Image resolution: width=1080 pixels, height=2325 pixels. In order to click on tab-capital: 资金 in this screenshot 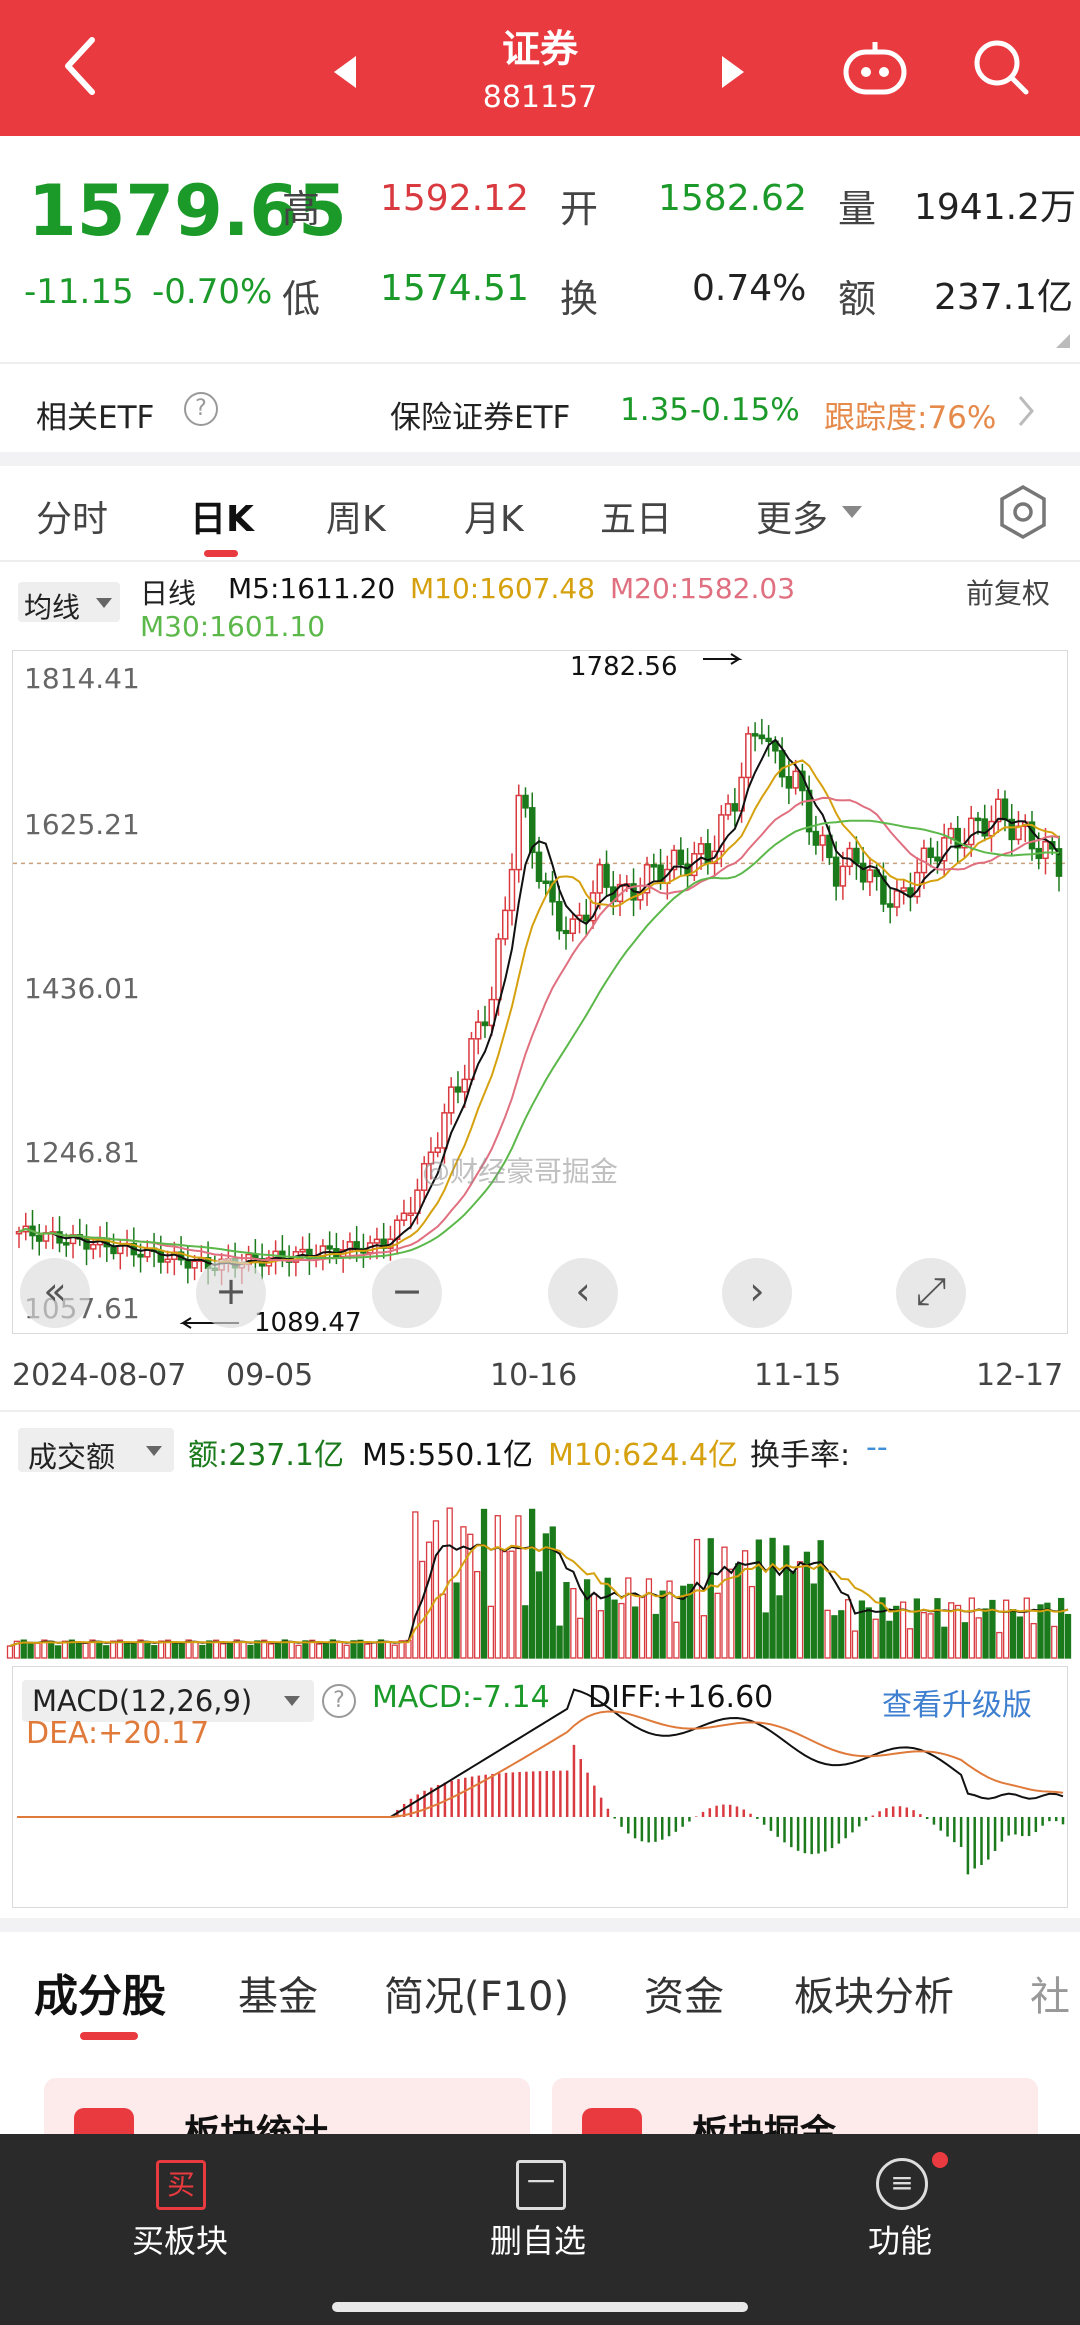, I will do `click(684, 1997)`.